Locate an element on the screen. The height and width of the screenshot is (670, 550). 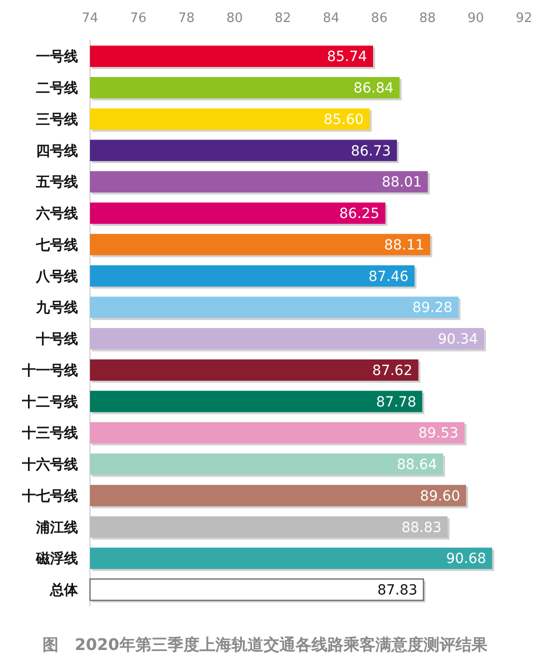
y-tick-label: 七号线 is located at coordinates (56, 245).